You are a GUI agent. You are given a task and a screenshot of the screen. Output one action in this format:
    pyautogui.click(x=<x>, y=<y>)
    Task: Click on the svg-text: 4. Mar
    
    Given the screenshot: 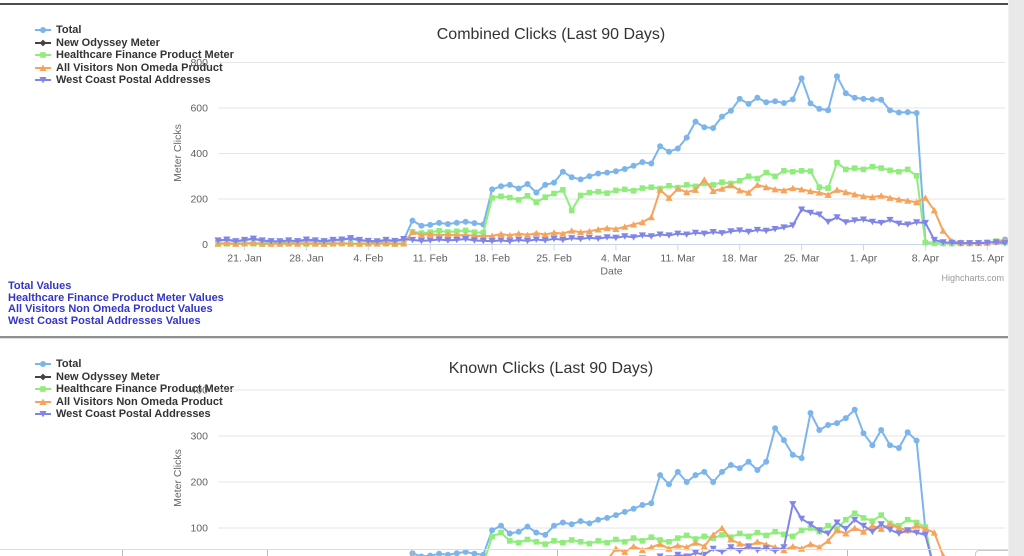 What is the action you would take?
    pyautogui.click(x=616, y=259)
    